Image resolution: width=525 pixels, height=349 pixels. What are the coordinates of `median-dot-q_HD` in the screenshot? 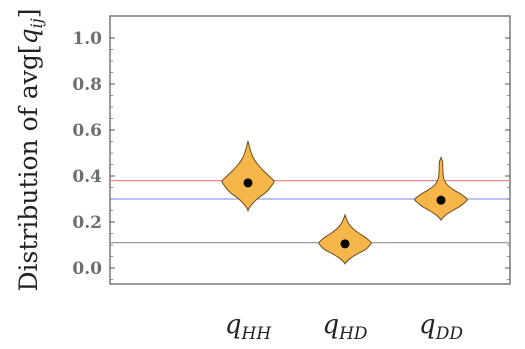 It's located at (345, 244).